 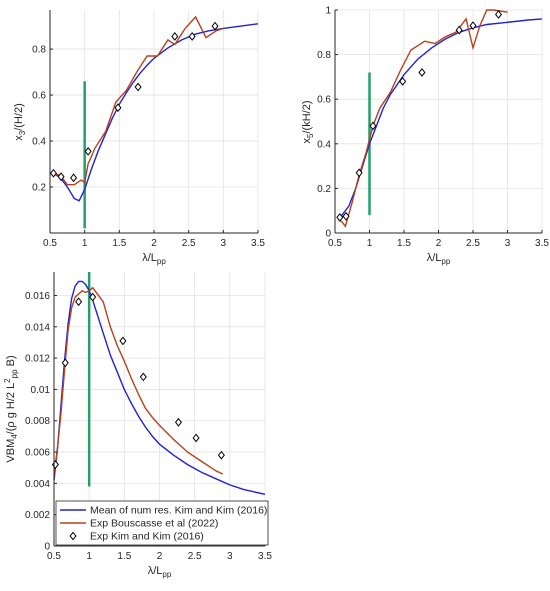 I want to click on y-tick-label: 0.012, so click(x=37, y=359).